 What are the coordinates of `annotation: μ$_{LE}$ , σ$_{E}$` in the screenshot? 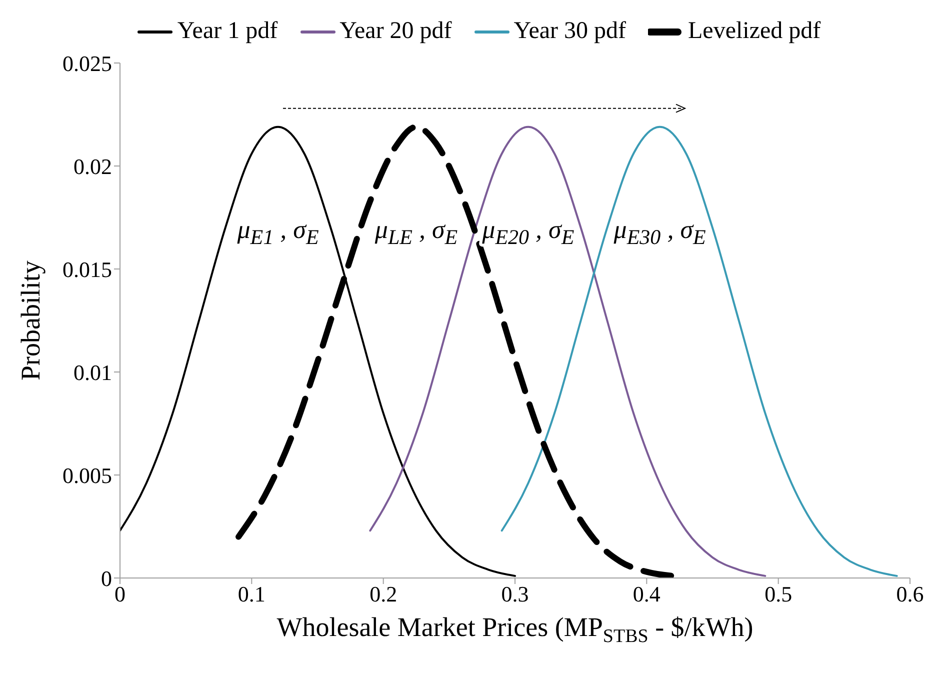 It's located at (416, 232).